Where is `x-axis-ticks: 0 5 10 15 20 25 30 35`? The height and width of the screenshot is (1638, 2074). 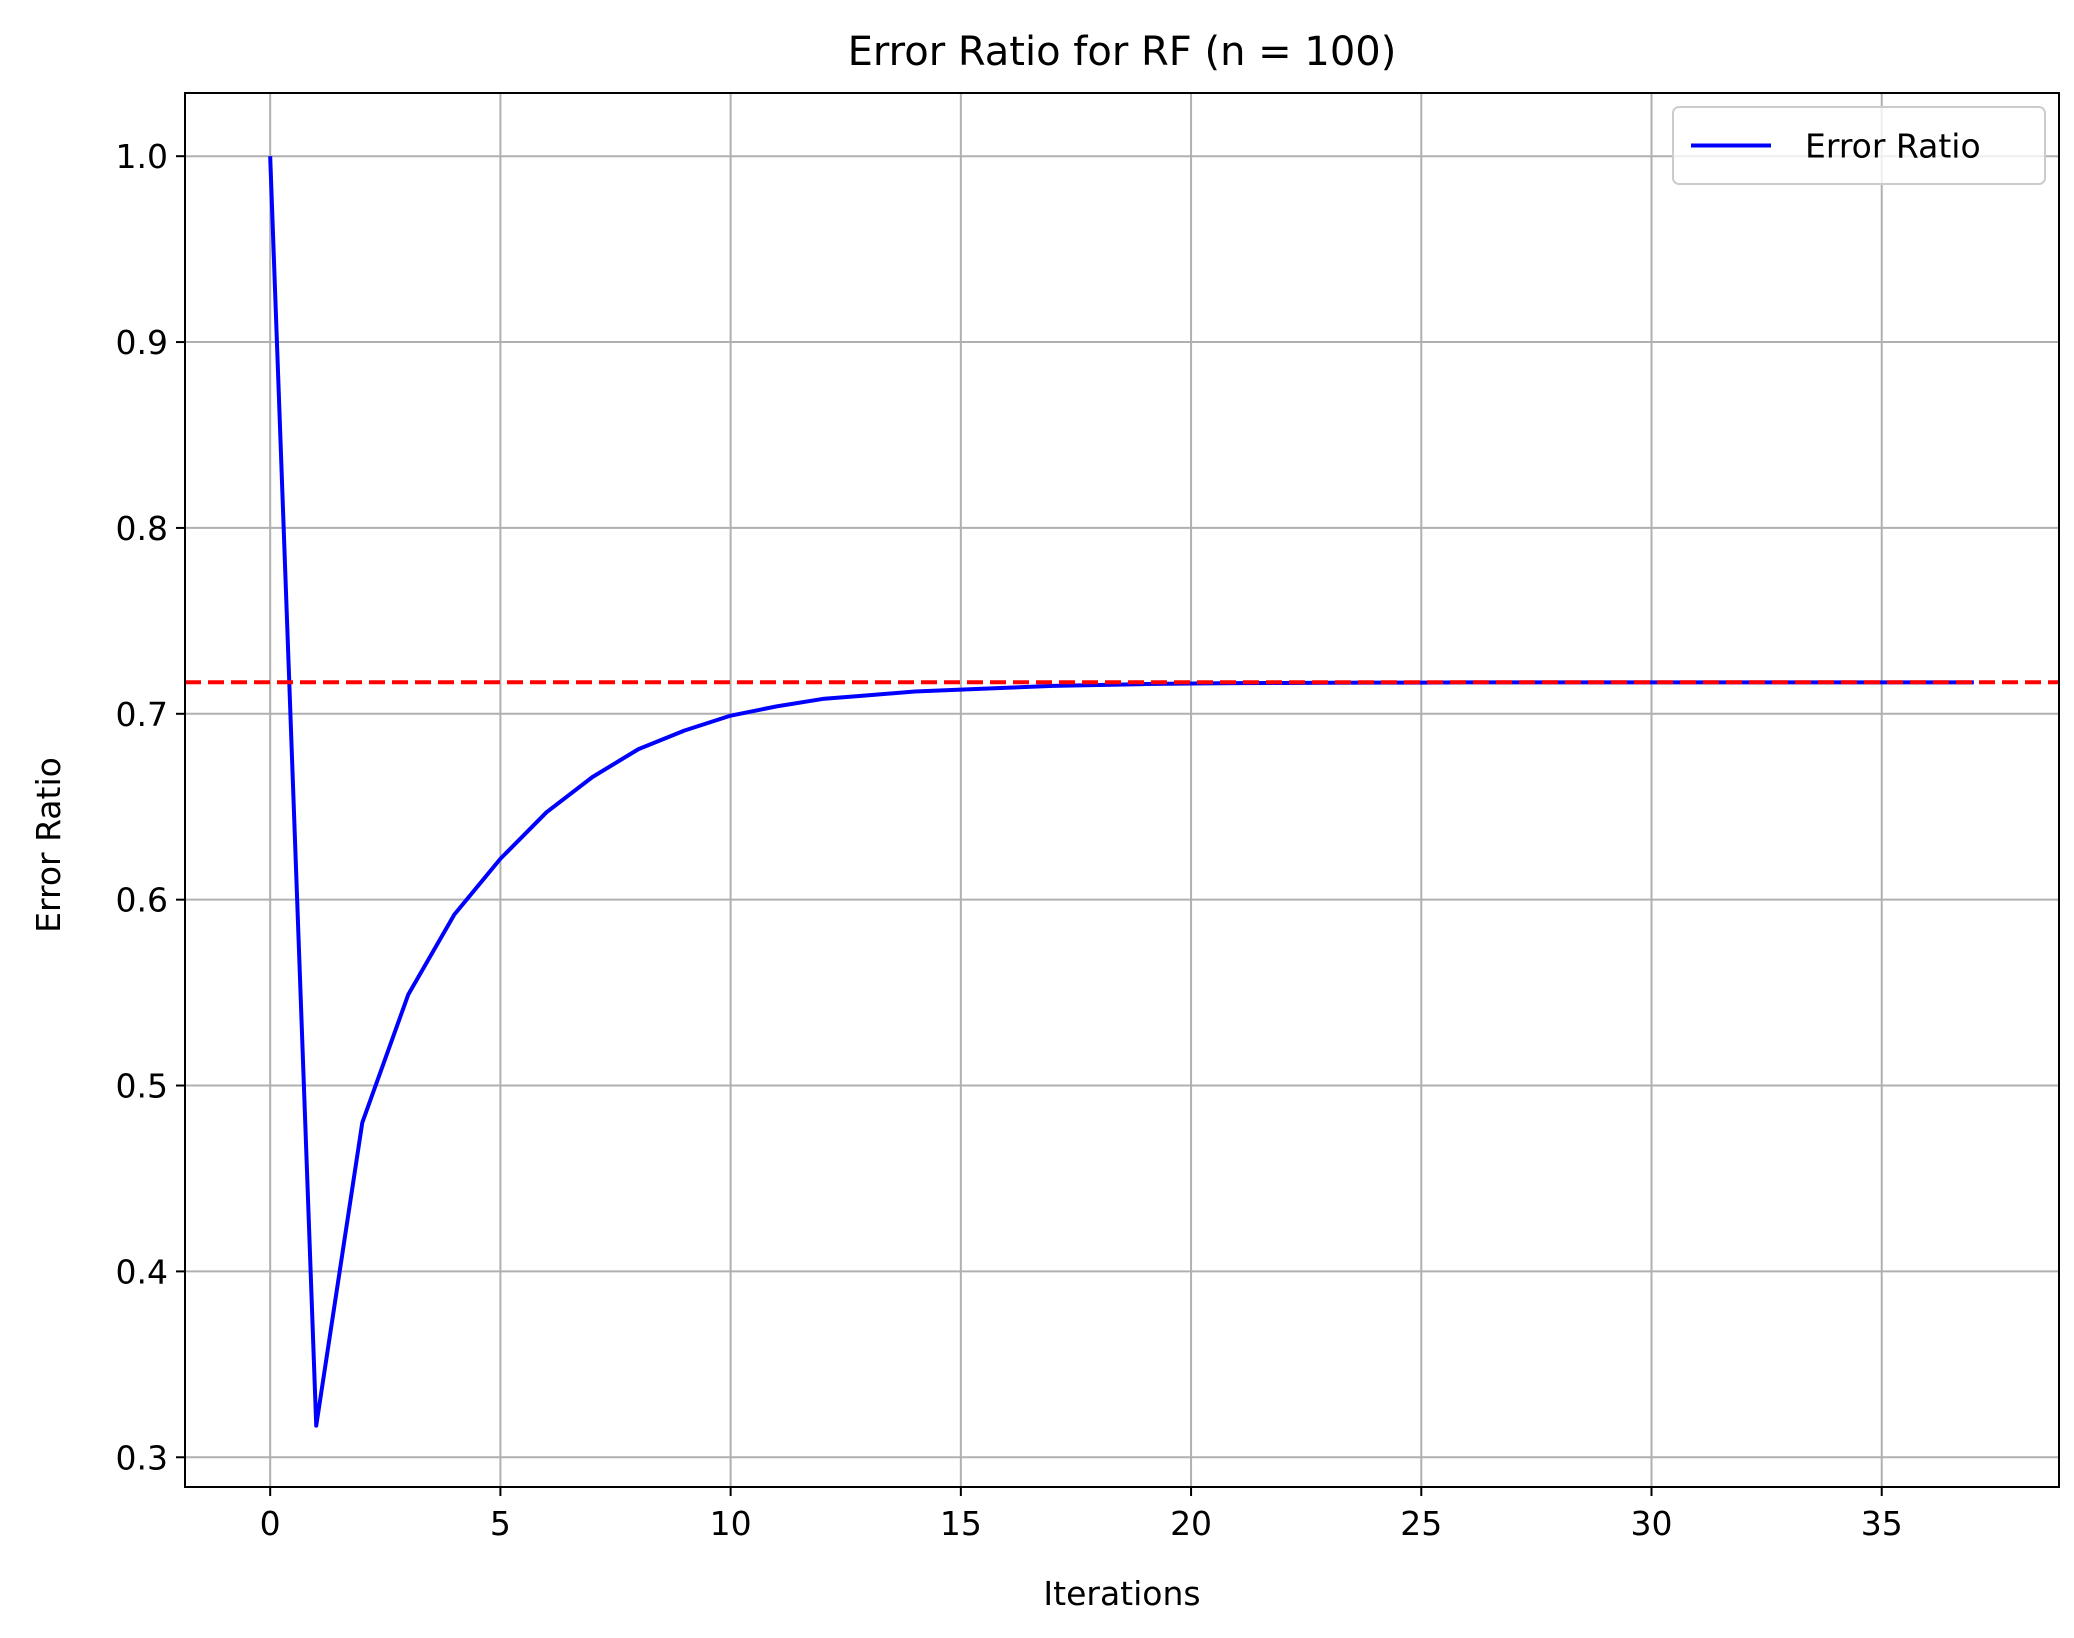 x-axis-ticks: 0 5 10 15 20 25 30 35 is located at coordinates (1081, 1515).